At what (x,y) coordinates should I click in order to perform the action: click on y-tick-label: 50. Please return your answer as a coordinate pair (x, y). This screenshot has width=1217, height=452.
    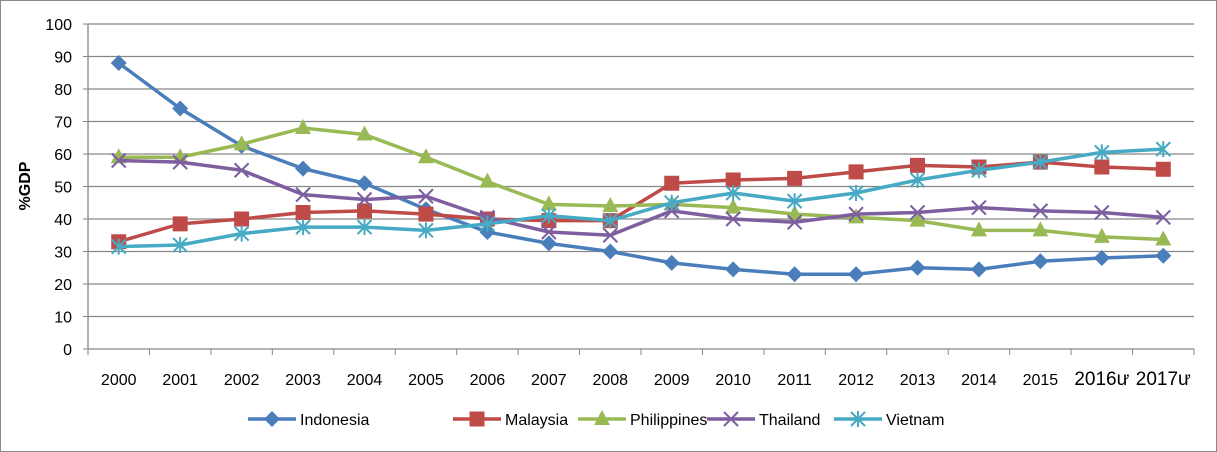
    Looking at the image, I should click on (63, 188).